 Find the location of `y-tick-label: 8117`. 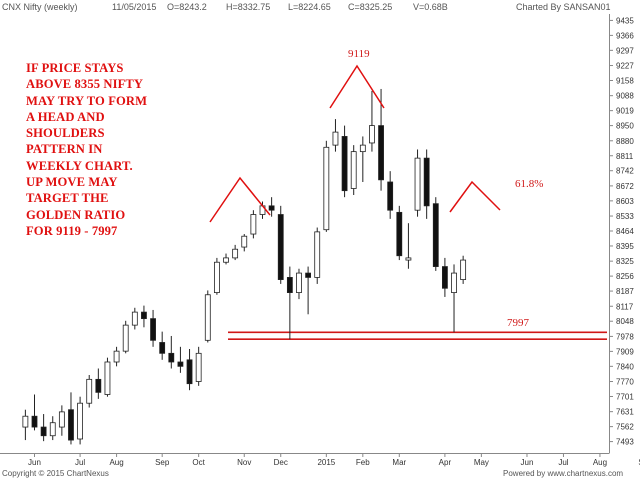

y-tick-label: 8117 is located at coordinates (625, 306).